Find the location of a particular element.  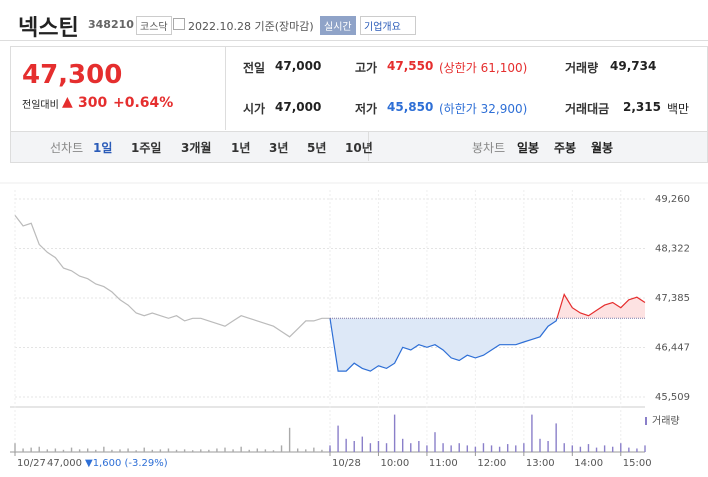

candle-chart-label: 봉차트 is located at coordinates (489, 148).